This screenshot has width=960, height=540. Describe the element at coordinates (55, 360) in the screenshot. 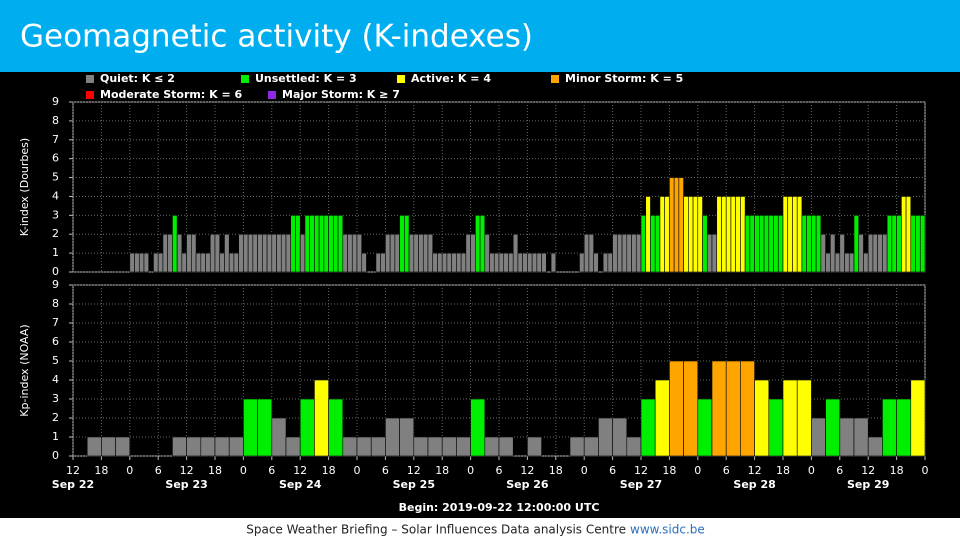

I see `y-tick-label: 5` at that location.